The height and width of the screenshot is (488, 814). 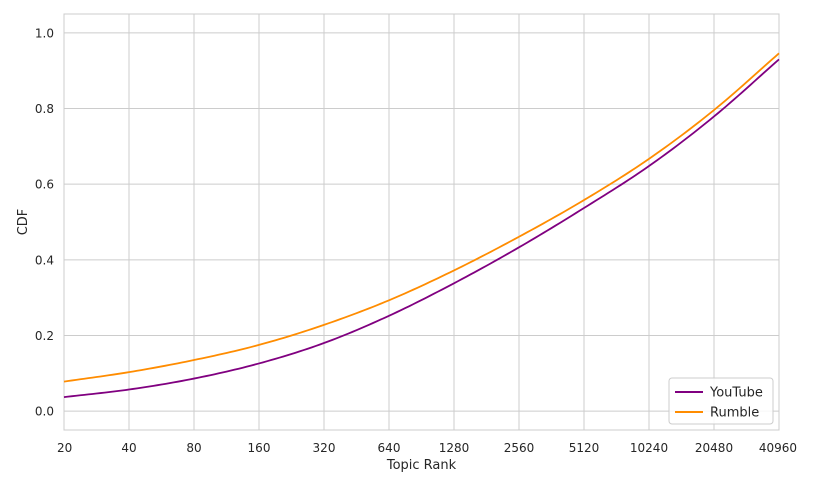 What do you see at coordinates (259, 448) in the screenshot?
I see `x-tick-label: 160` at bounding box center [259, 448].